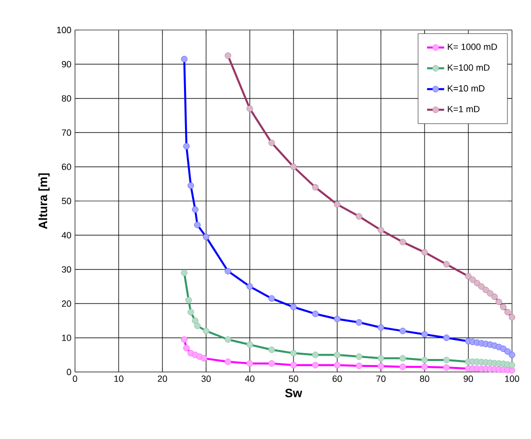 The image size is (531, 439). I want to click on legend-label: K=10 mD, so click(466, 88).